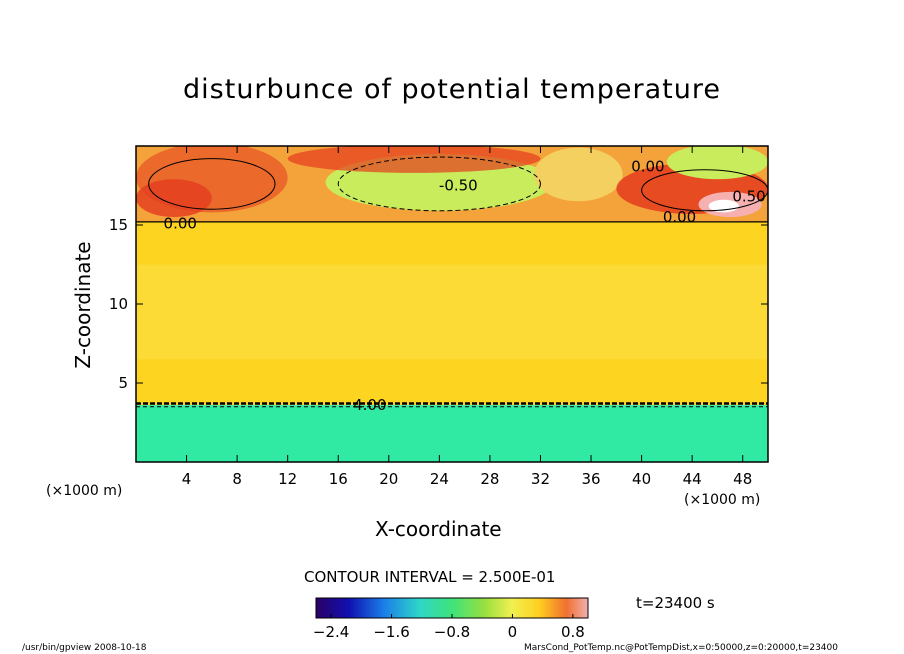  I want to click on upper-cool-blob, so click(717, 163).